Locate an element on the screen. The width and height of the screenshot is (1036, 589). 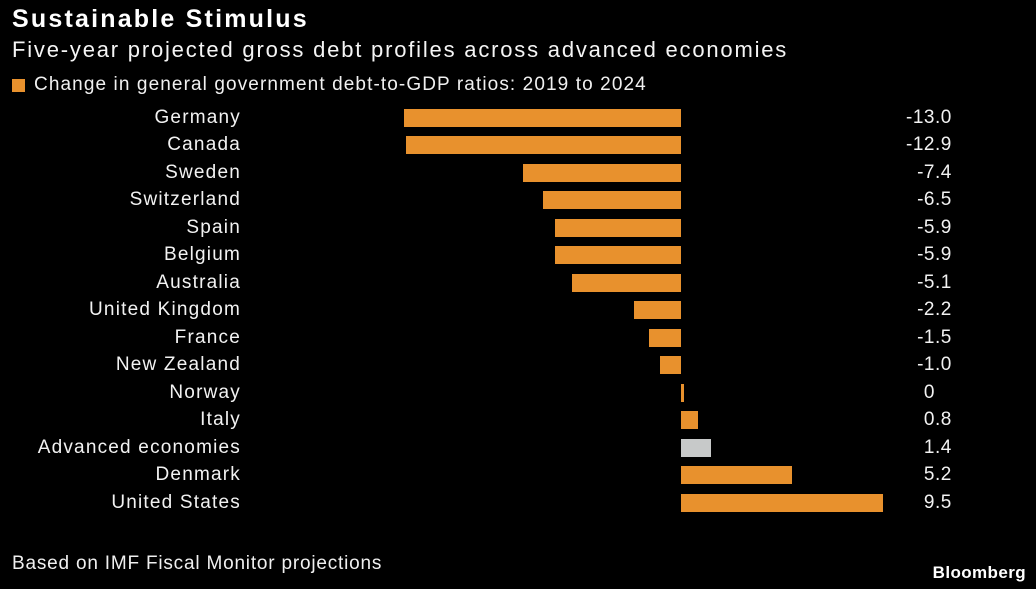
category-label: Australia is located at coordinates (198, 282).